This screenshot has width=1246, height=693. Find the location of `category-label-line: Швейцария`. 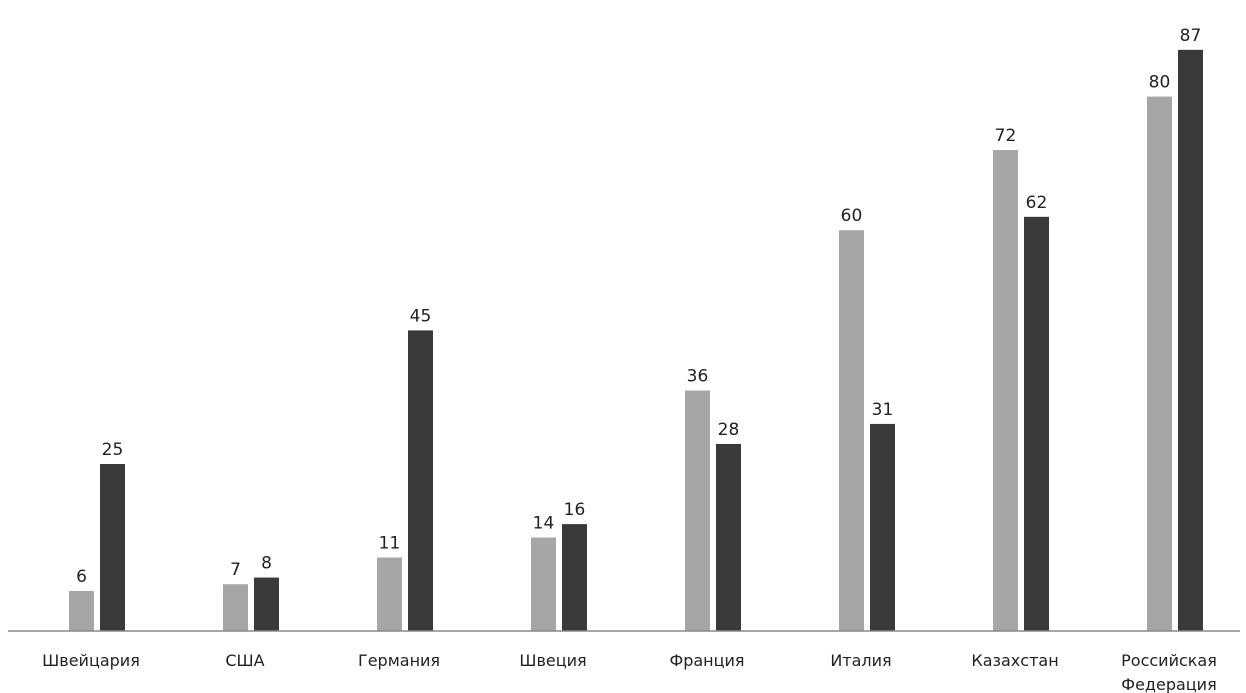

category-label-line: Швейцария is located at coordinates (91, 660).